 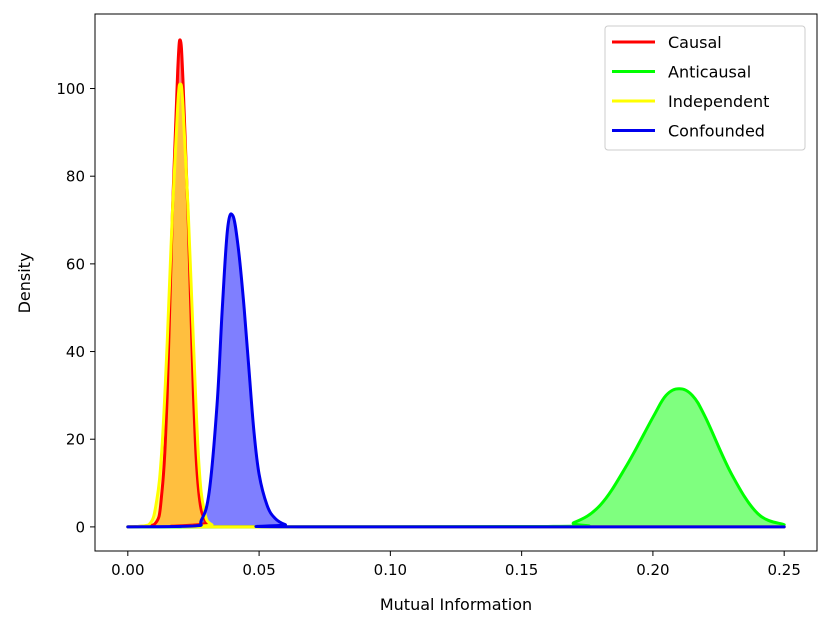 What do you see at coordinates (127, 570) in the screenshot?
I see `x-tick-label: 0.00` at bounding box center [127, 570].